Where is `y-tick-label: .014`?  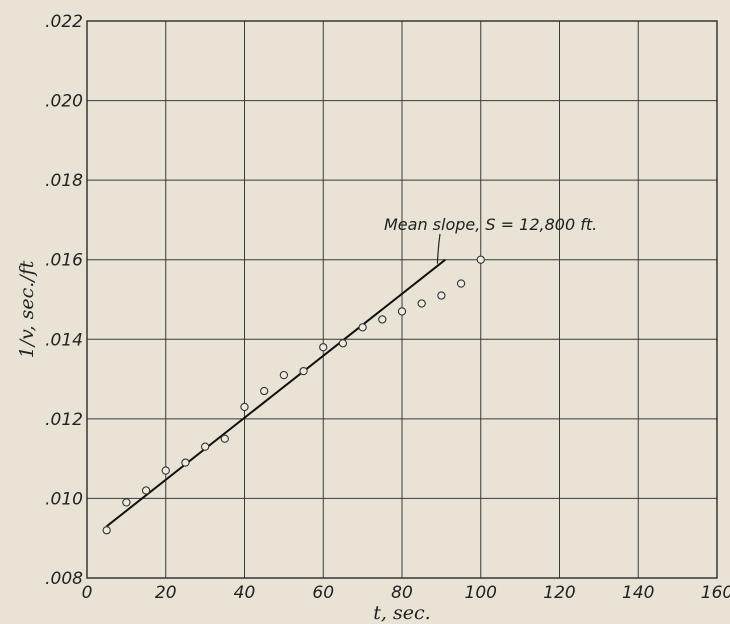
y-tick-label: .014 is located at coordinates (64, 340).